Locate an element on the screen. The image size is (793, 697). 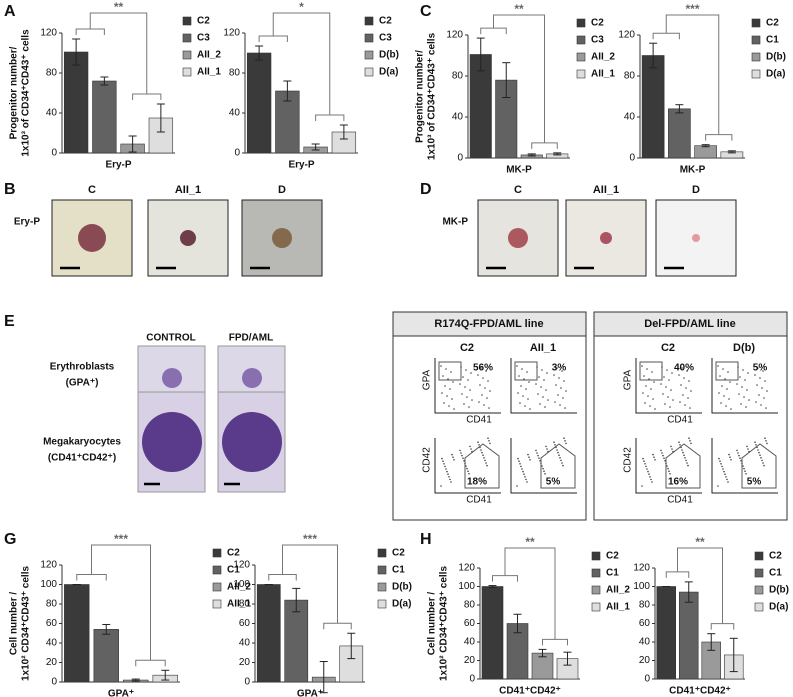
y-tick-label: 0 is located at coordinates (632, 158).